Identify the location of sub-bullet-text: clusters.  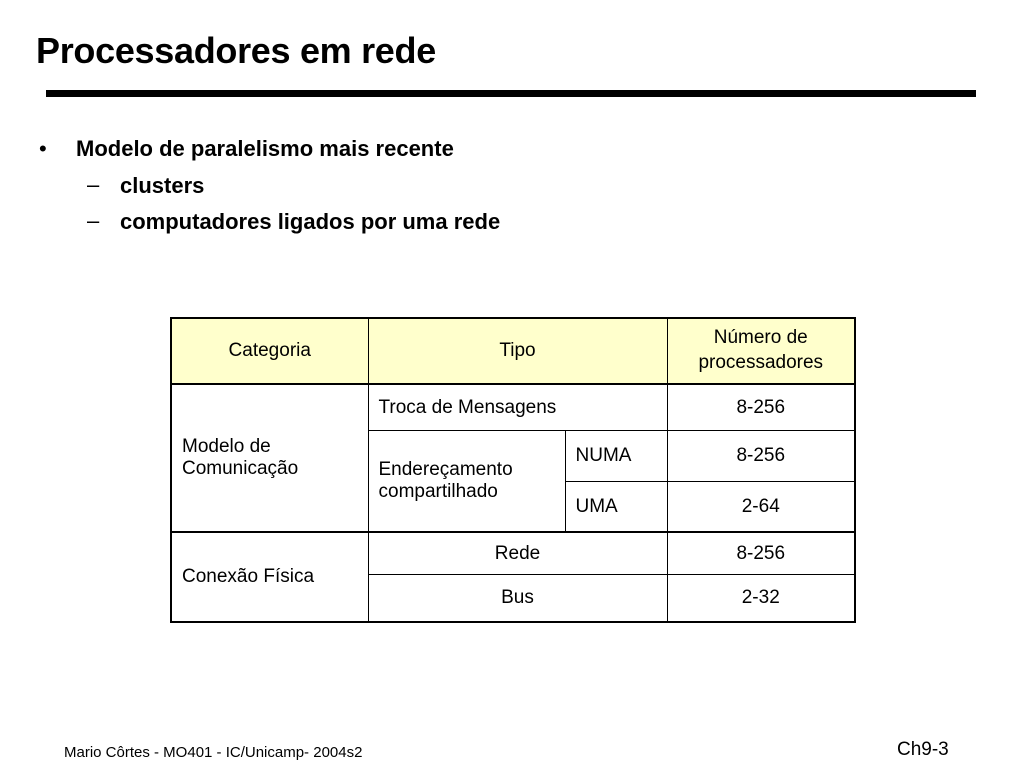
(162, 185).